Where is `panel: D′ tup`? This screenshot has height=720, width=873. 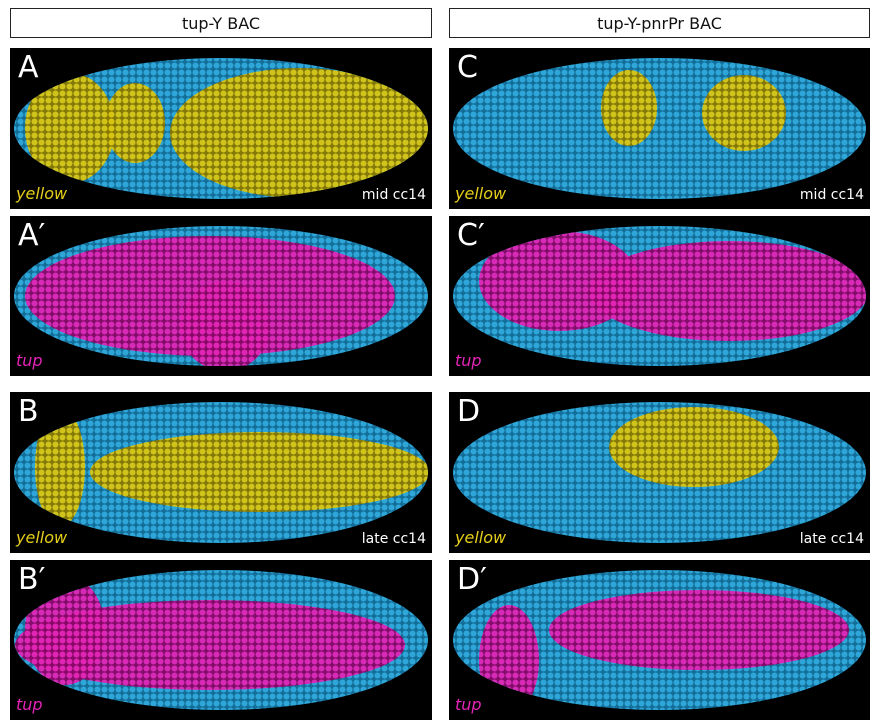 panel: D′ tup is located at coordinates (659, 640).